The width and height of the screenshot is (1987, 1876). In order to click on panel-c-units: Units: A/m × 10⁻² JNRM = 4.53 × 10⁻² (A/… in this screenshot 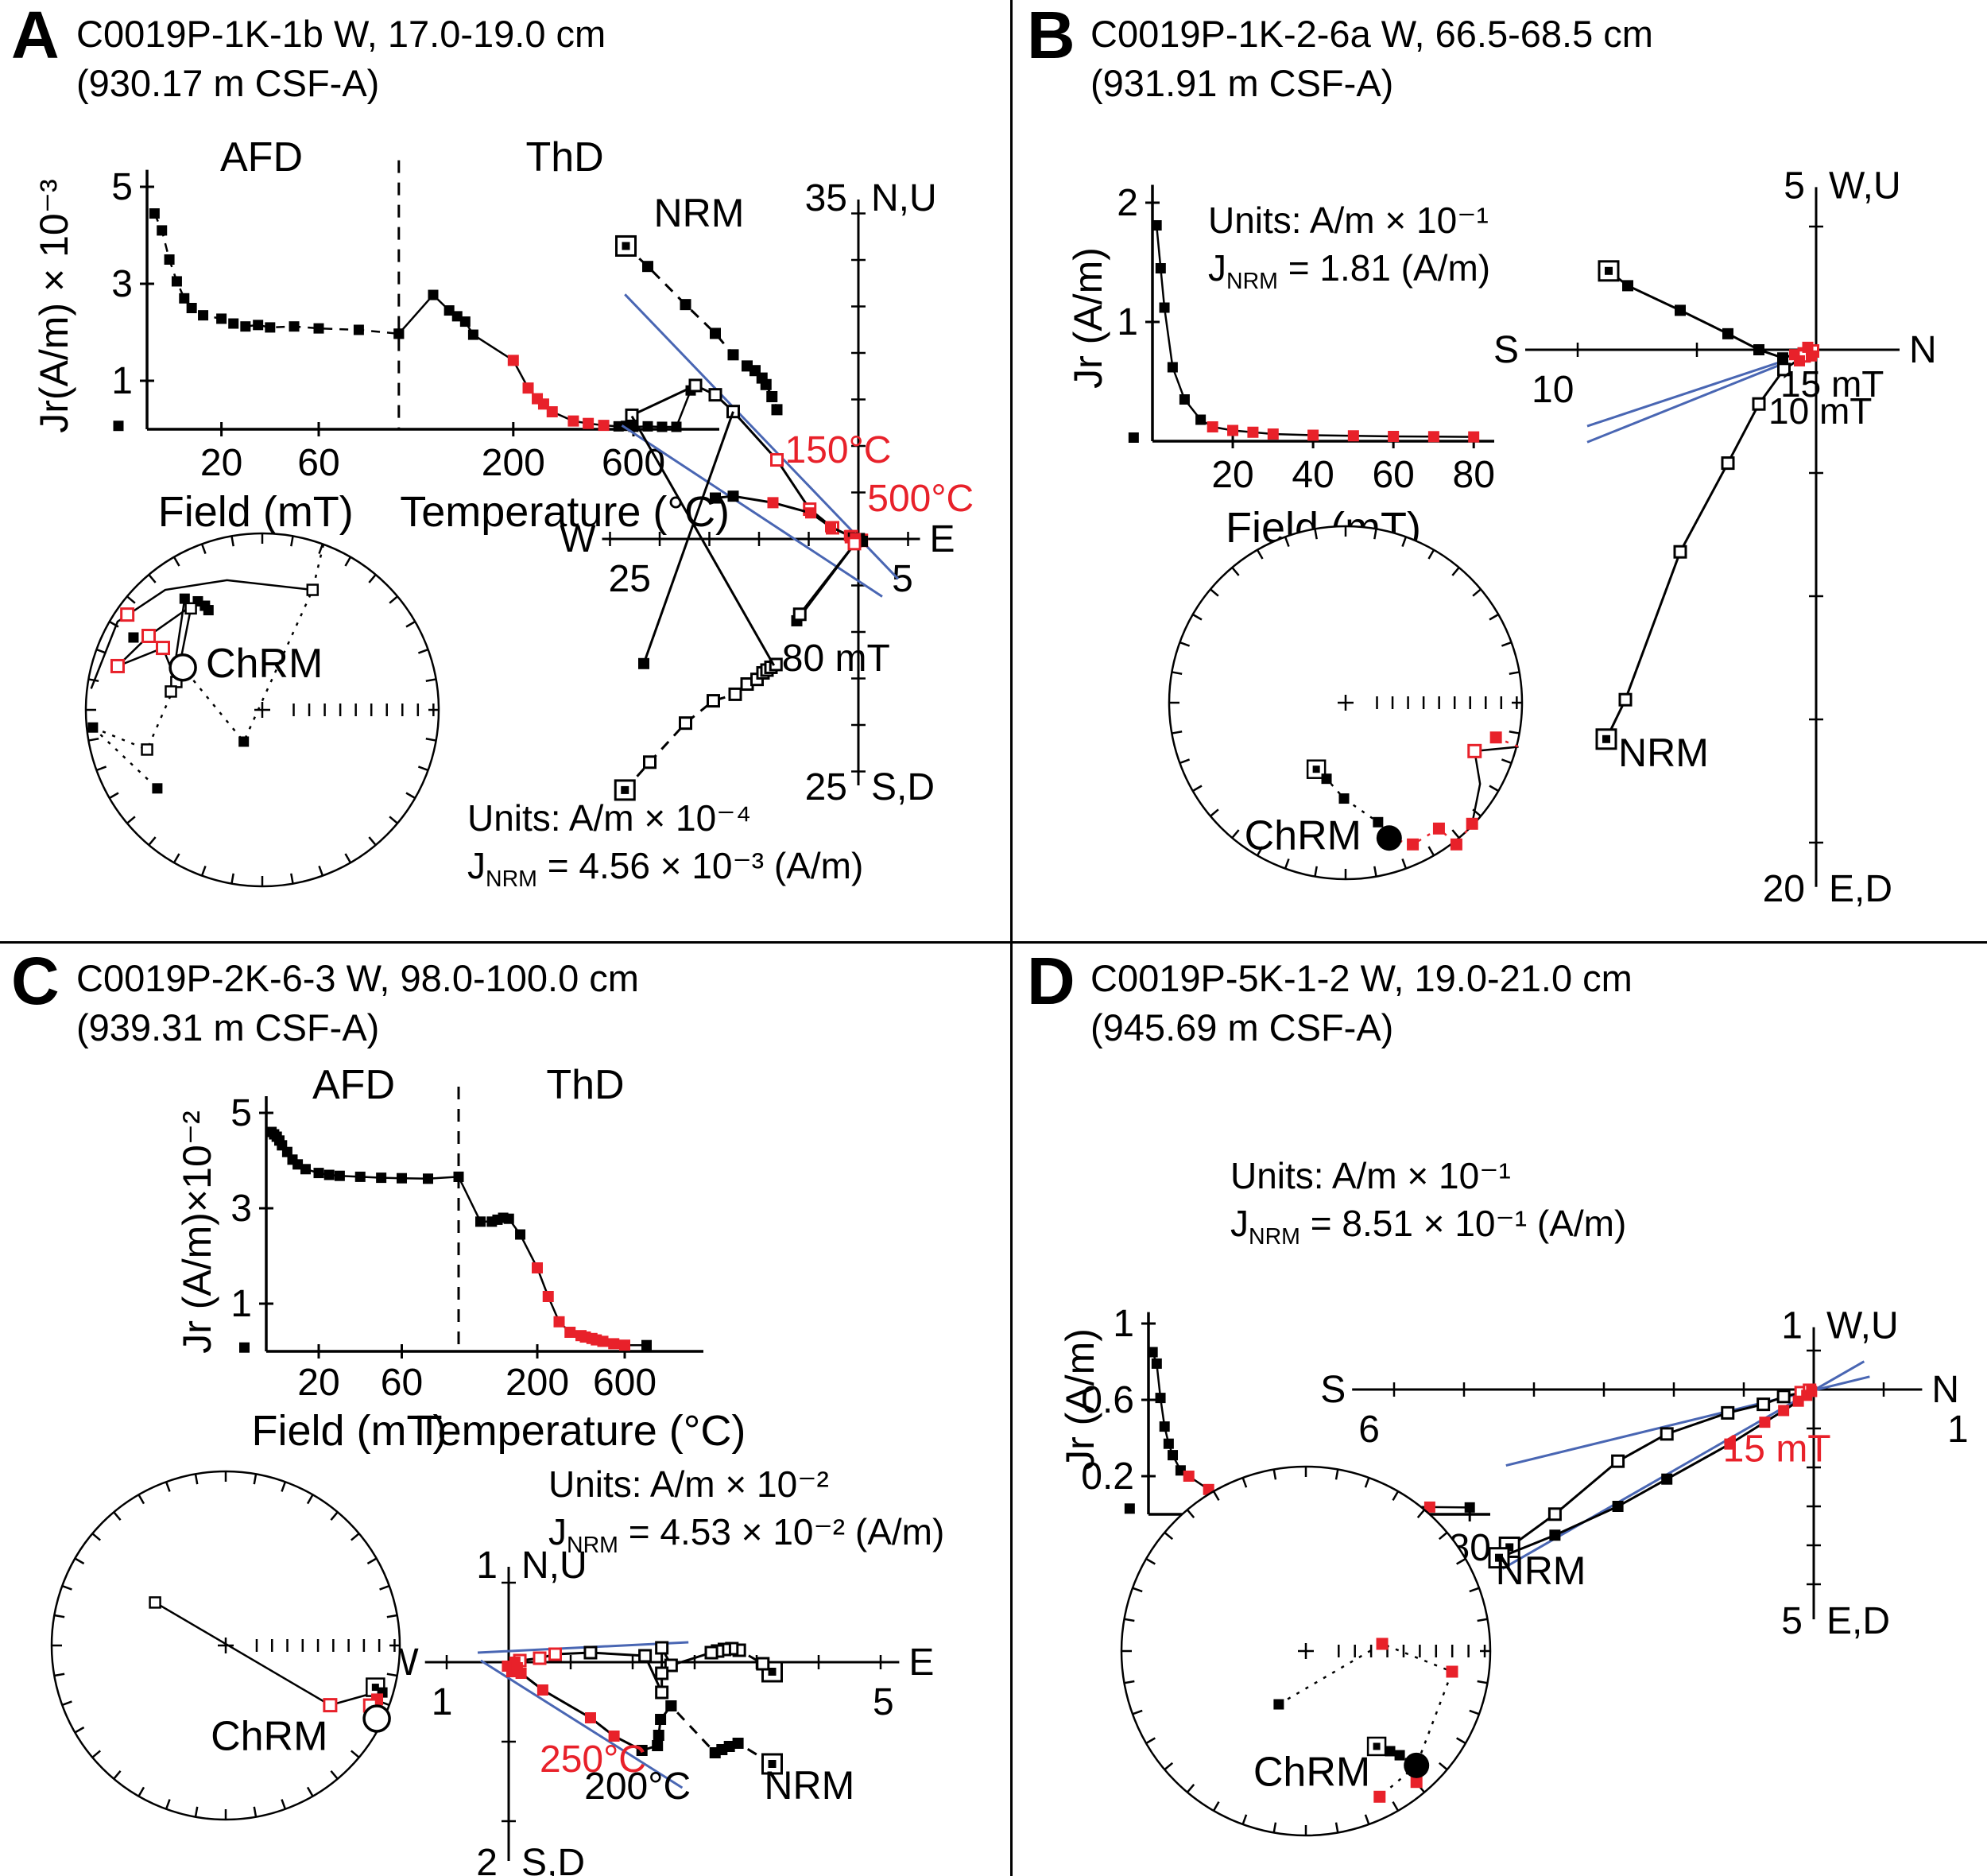, I will do `click(746, 1510)`.